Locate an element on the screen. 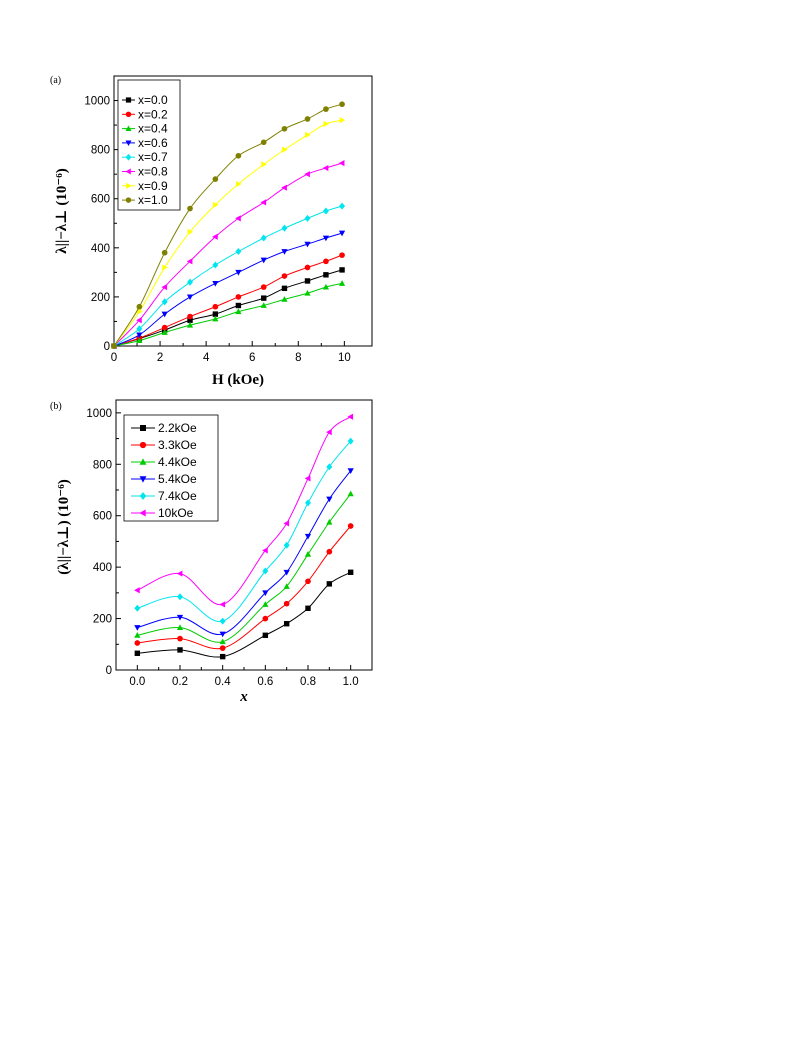 The image size is (793, 1057). panel-a-x-tick-label: 10 is located at coordinates (344, 358).